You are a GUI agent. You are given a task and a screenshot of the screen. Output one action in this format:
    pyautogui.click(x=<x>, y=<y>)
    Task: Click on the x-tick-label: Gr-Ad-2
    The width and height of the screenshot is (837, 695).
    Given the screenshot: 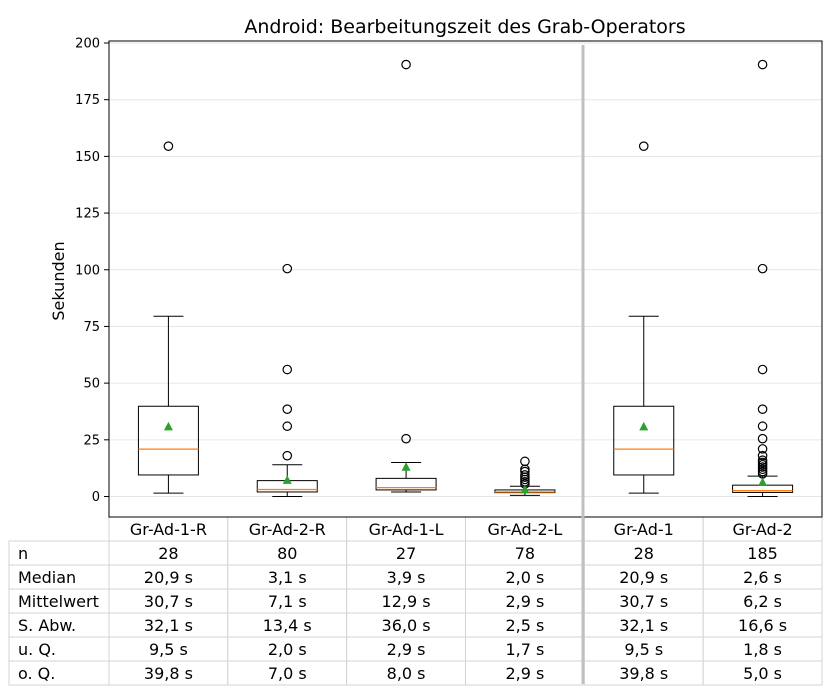 What is the action you would take?
    pyautogui.click(x=763, y=529)
    